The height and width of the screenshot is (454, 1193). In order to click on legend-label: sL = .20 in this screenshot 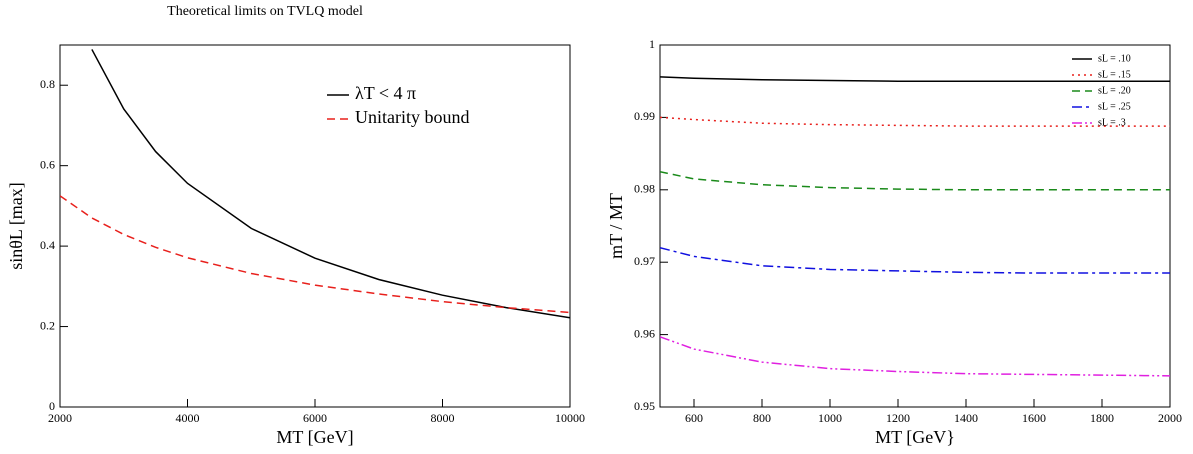, I will do `click(1114, 90)`.